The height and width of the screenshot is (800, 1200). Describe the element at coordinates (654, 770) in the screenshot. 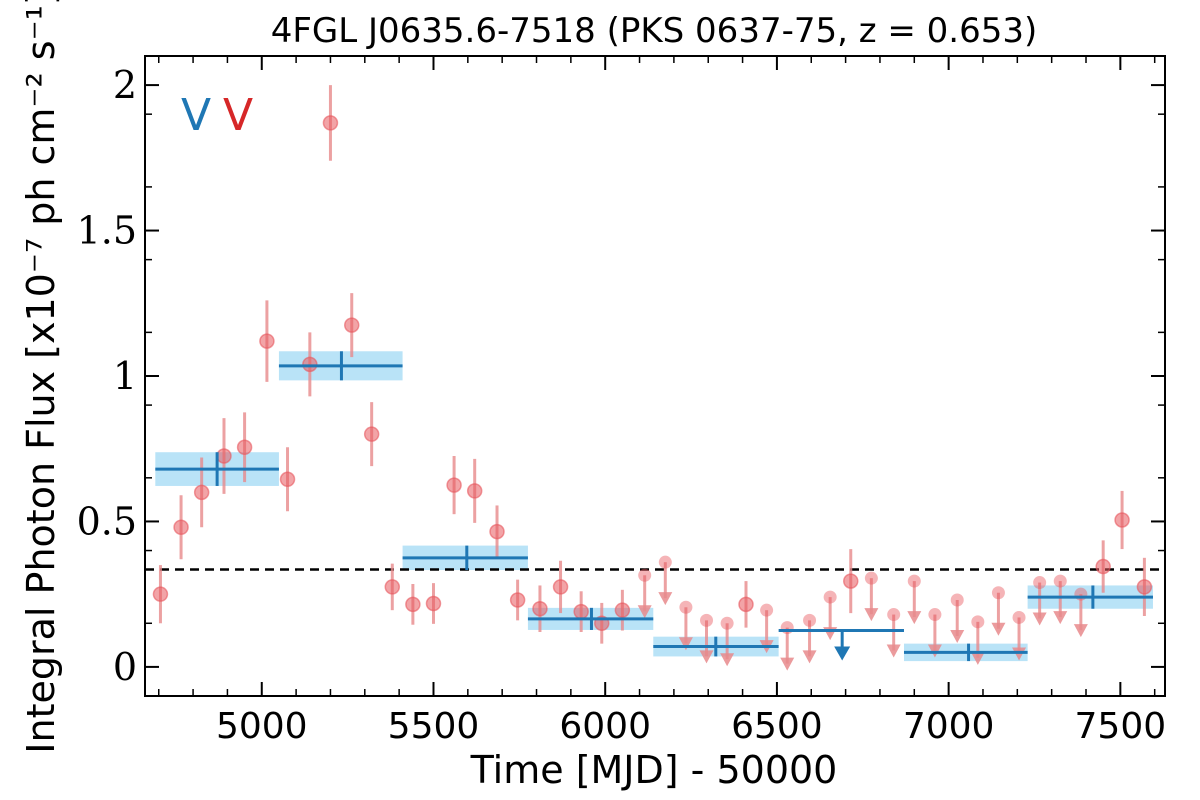

I see `x-axis-label: Time [MJD] - 50000` at that location.